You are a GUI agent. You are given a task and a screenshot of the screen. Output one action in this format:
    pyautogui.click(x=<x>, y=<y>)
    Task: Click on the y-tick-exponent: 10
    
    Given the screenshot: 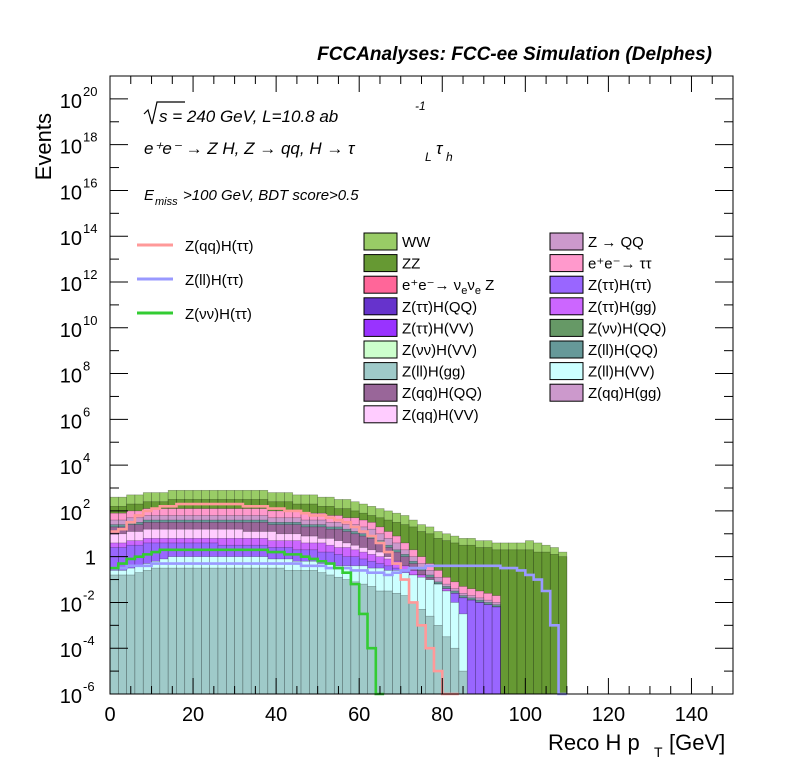 What is the action you would take?
    pyautogui.click(x=90, y=320)
    